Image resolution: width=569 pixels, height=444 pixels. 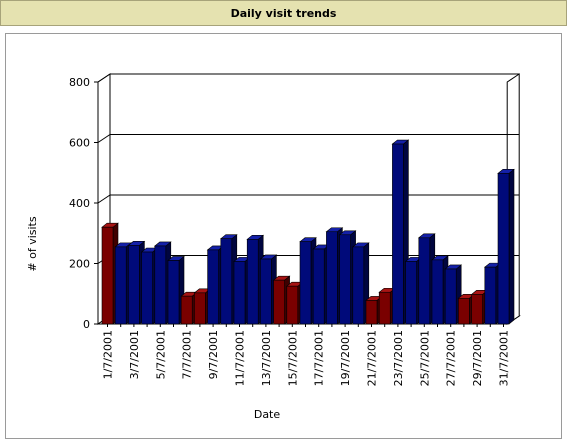 I want to click on x-tick-label: 19/7/2001, so click(x=345, y=358).